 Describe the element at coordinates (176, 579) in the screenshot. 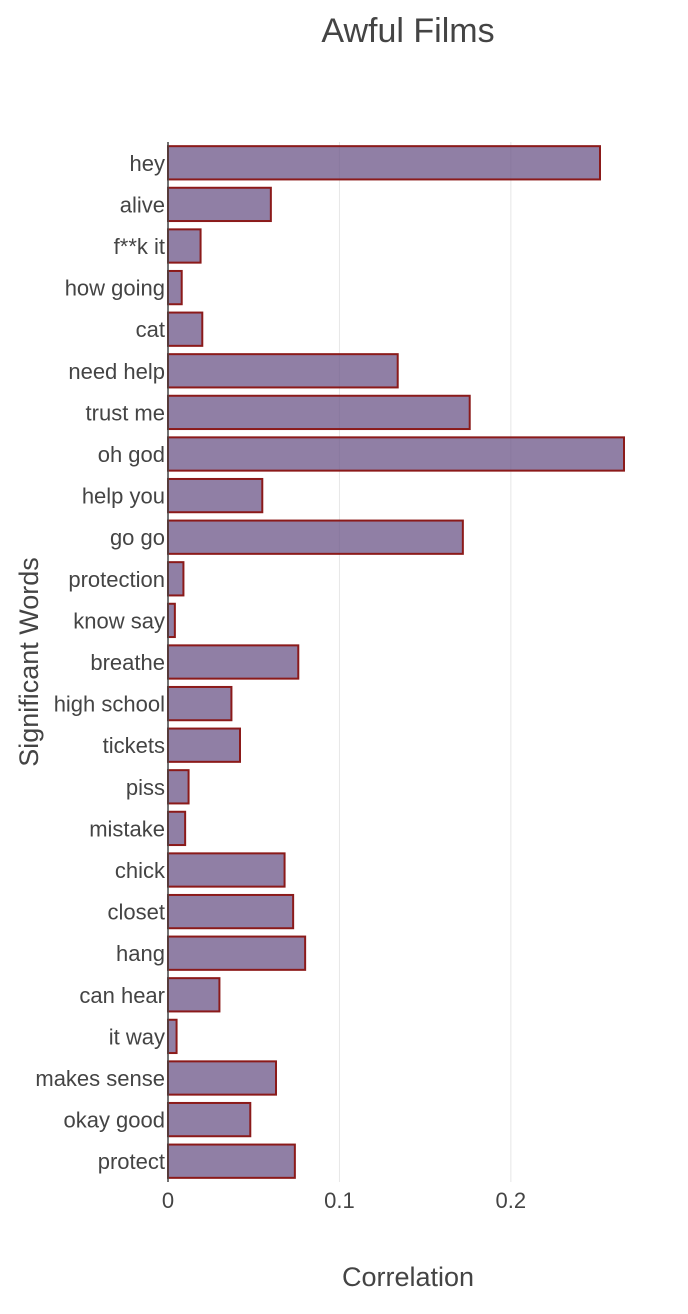

I see `bar-protection` at that location.